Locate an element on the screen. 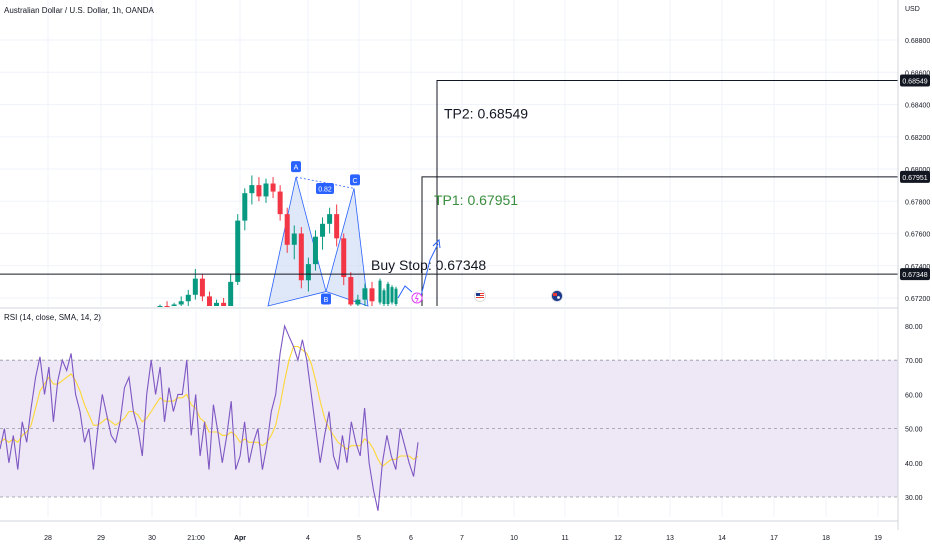 The width and height of the screenshot is (932, 555). time-tick-label: 30 is located at coordinates (152, 538).